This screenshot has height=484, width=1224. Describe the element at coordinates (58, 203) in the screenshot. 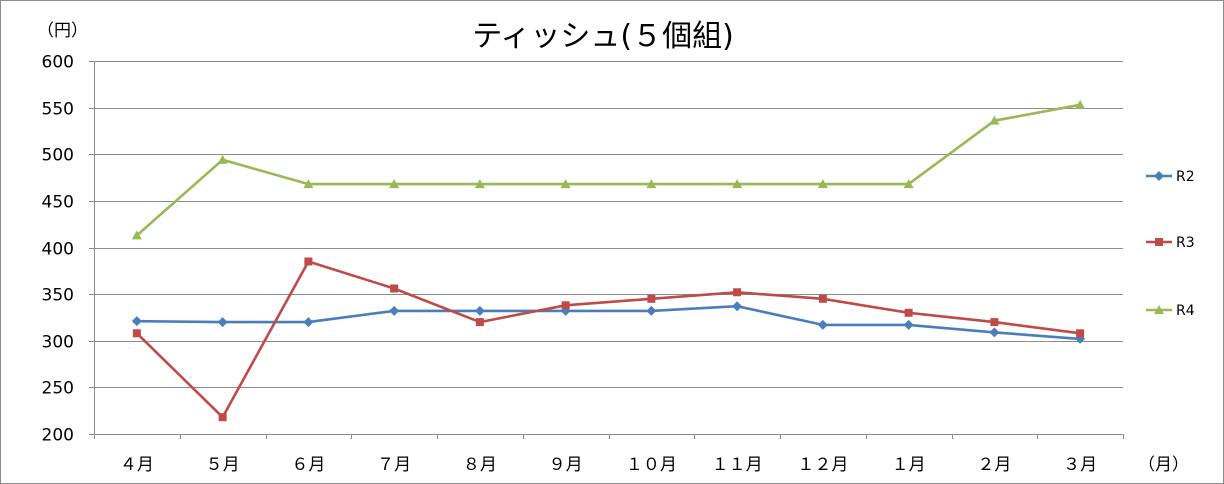

I see `y-tick-label: 450` at that location.